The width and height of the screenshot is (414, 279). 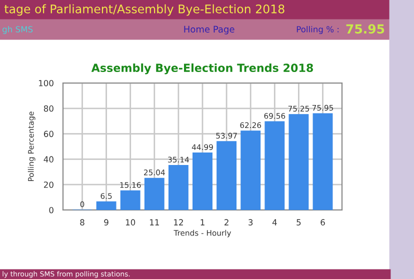 What do you see at coordinates (317, 30) in the screenshot?
I see `text: Polling % :` at bounding box center [317, 30].